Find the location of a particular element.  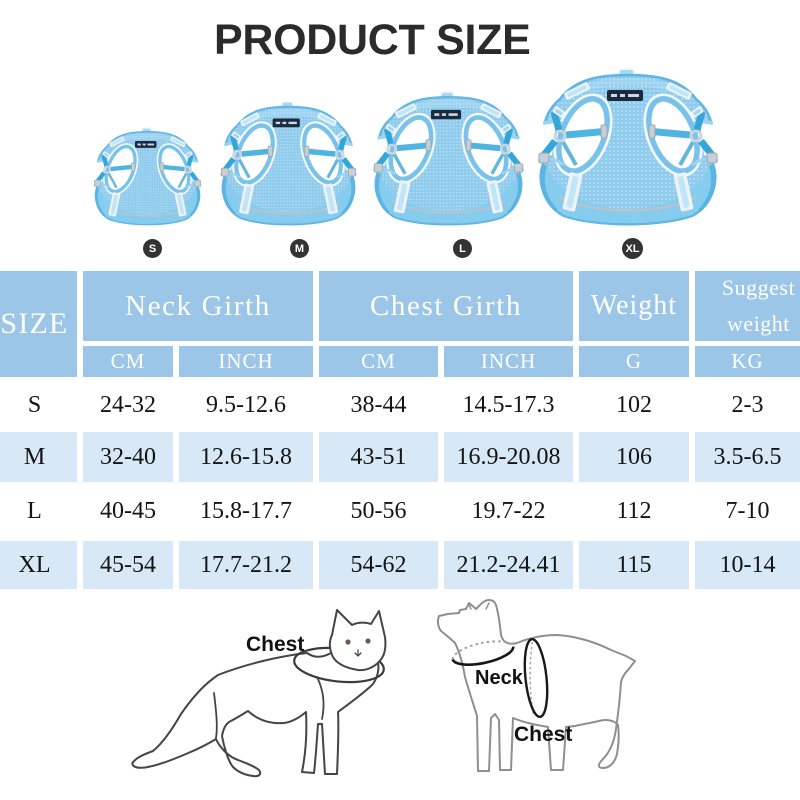

svg-text: Neck is located at coordinates (499, 678).